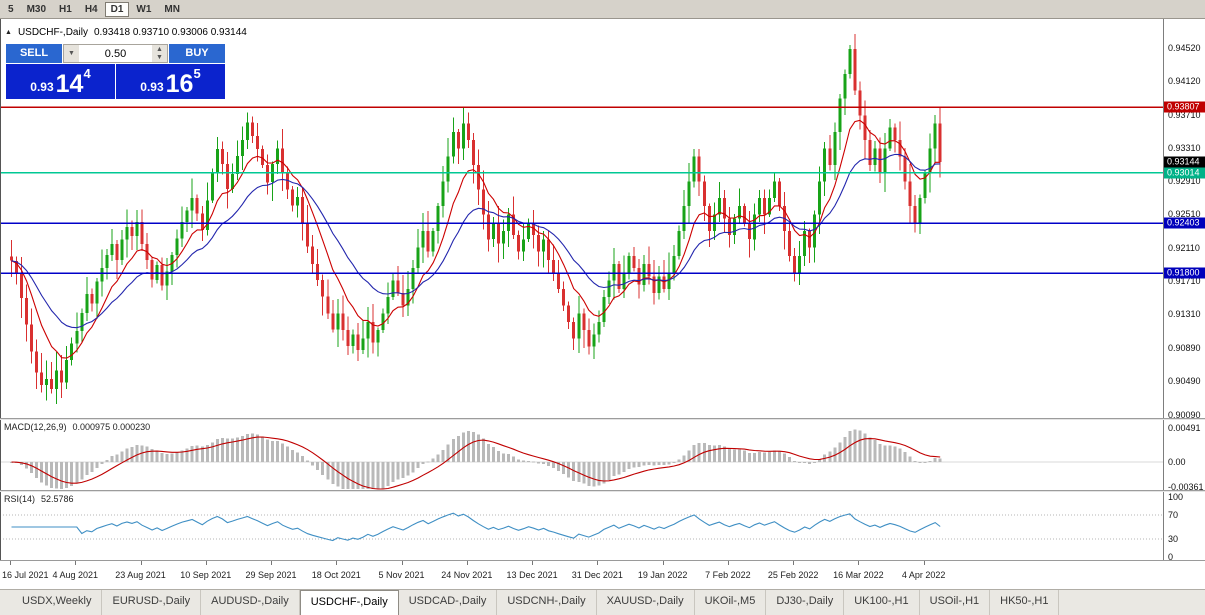  What do you see at coordinates (144, 9) in the screenshot?
I see `timeframe-button-w1: W1` at bounding box center [144, 9].